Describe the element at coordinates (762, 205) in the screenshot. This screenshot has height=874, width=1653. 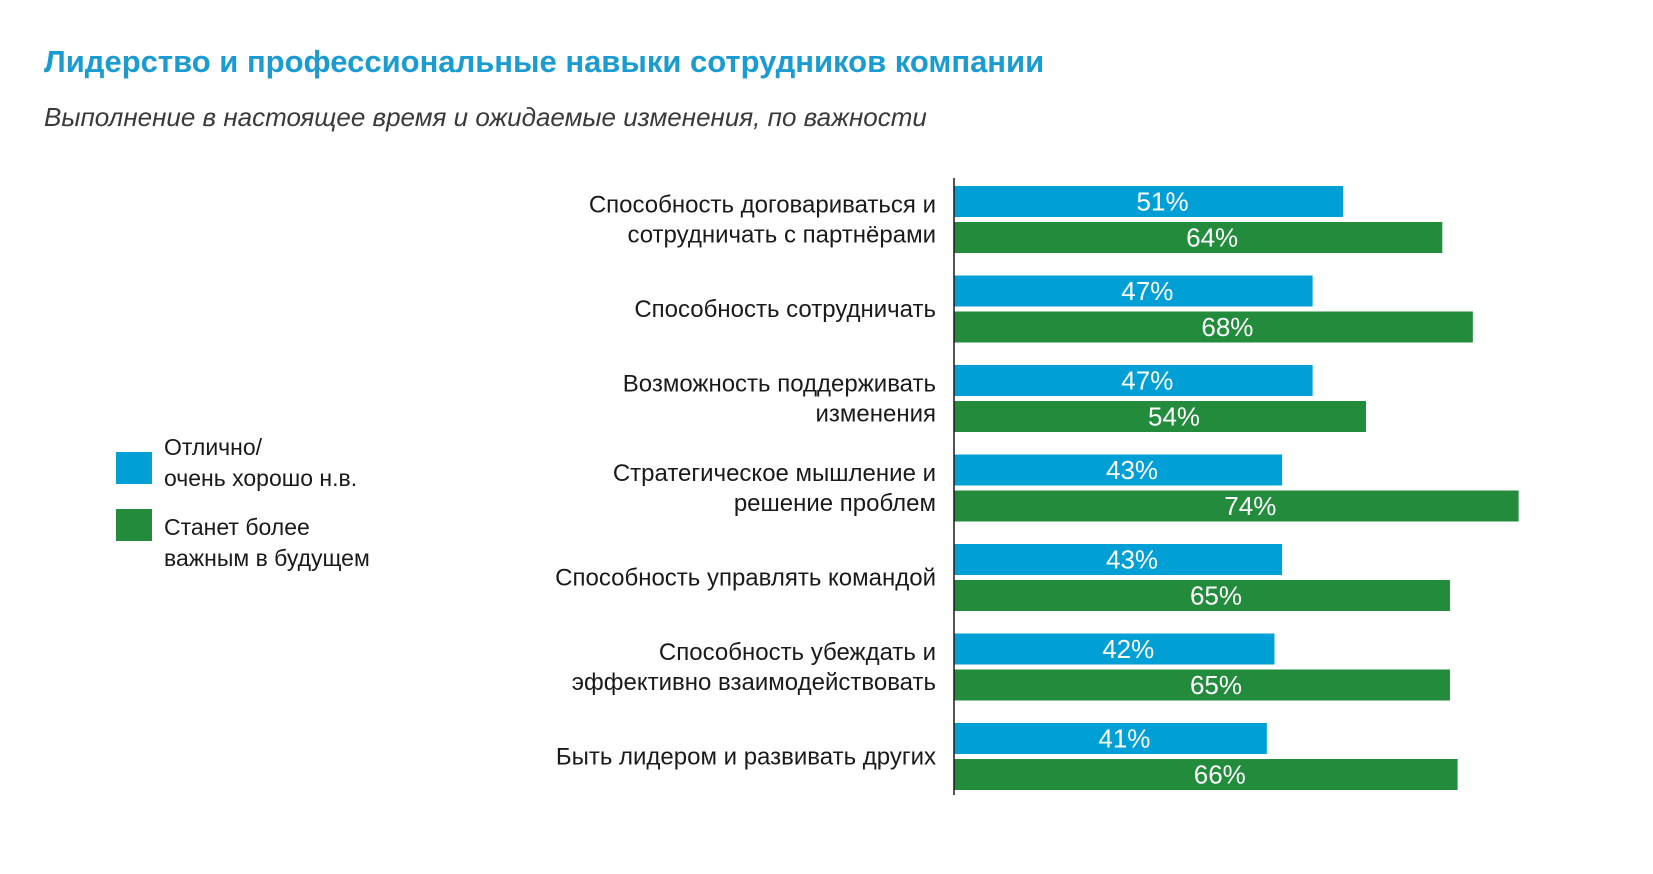
I see `category-label-line: Способность договариваться и` at that location.